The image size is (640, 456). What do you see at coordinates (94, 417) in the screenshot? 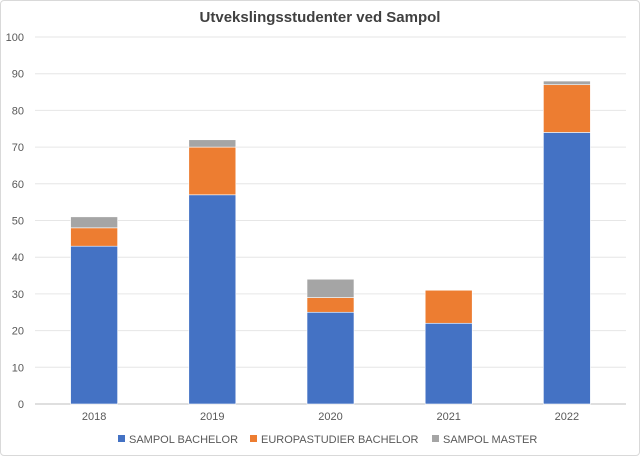
I see `x-tick-label: 2018` at bounding box center [94, 417].